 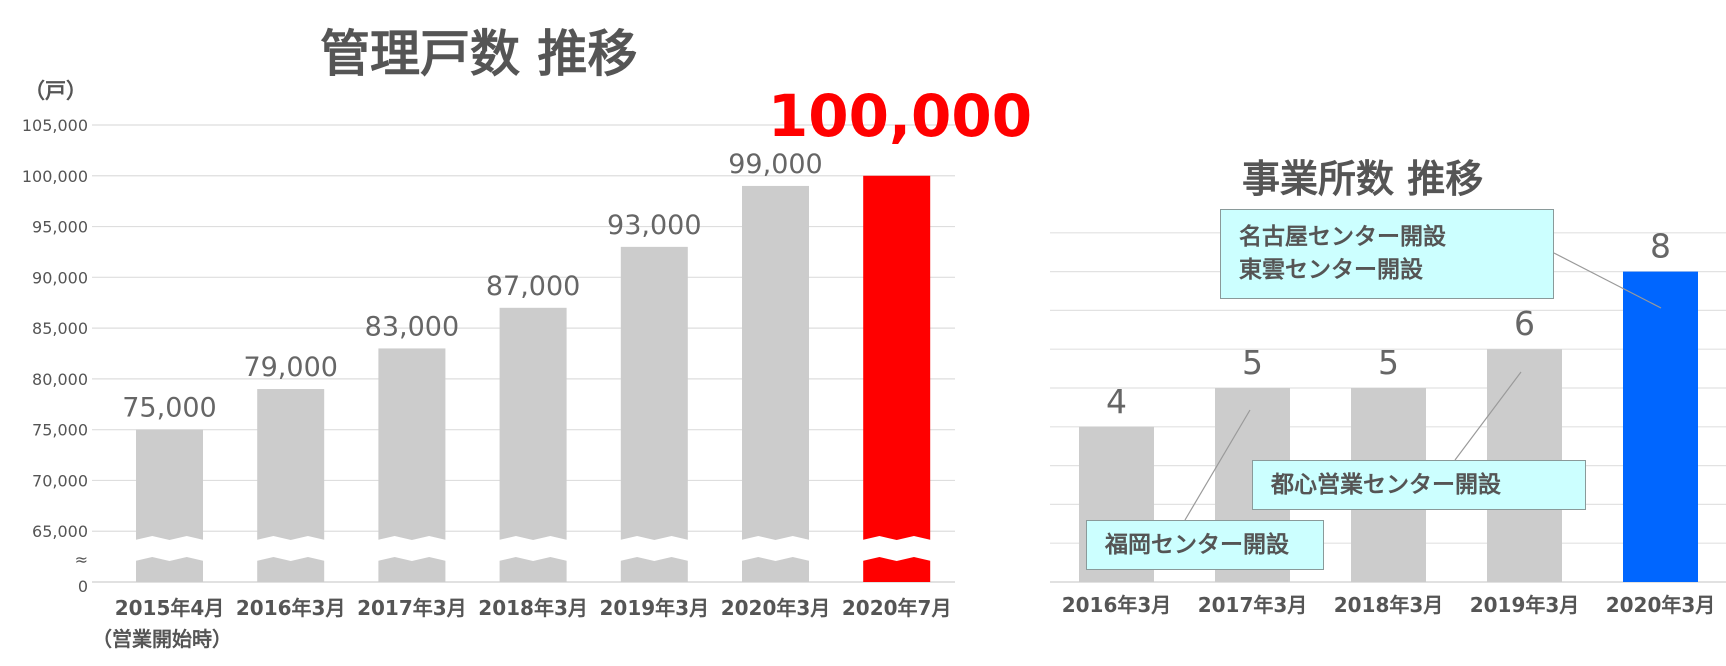 I want to click on y-tick-label: 80,000, so click(x=60, y=379).